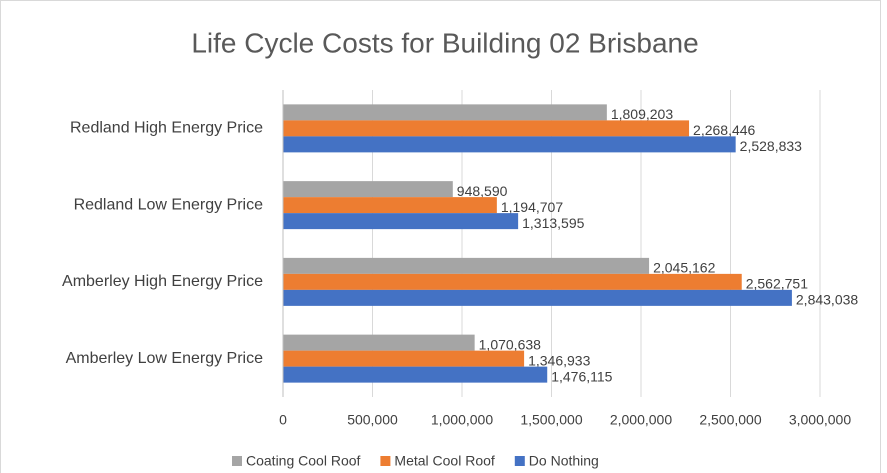  I want to click on y-tick-label: Amberley Low Energy Price, so click(165, 358).